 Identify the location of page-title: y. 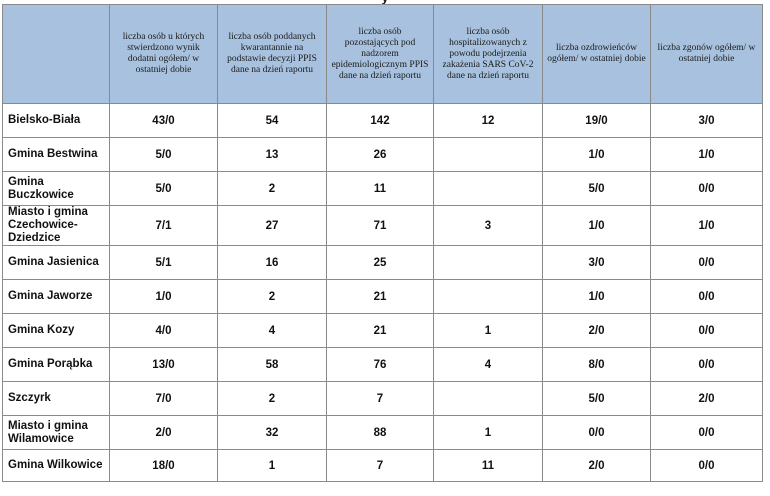
(385, 2).